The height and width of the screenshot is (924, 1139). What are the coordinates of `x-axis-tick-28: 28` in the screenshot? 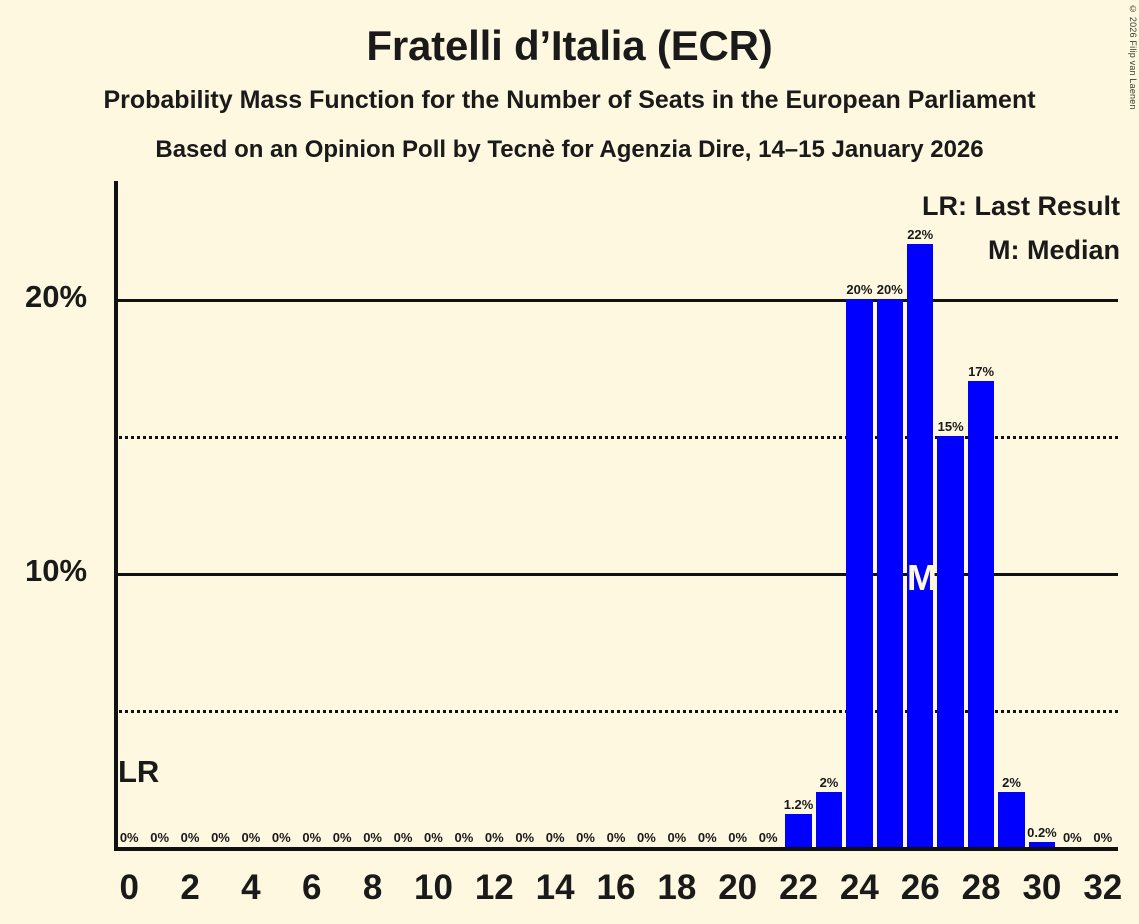 It's located at (981, 887).